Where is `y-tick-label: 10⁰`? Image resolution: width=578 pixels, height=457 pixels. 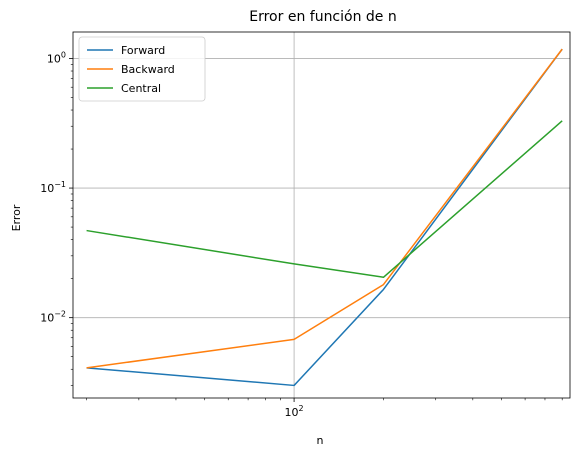 y-tick-label: 10⁰ is located at coordinates (56, 57).